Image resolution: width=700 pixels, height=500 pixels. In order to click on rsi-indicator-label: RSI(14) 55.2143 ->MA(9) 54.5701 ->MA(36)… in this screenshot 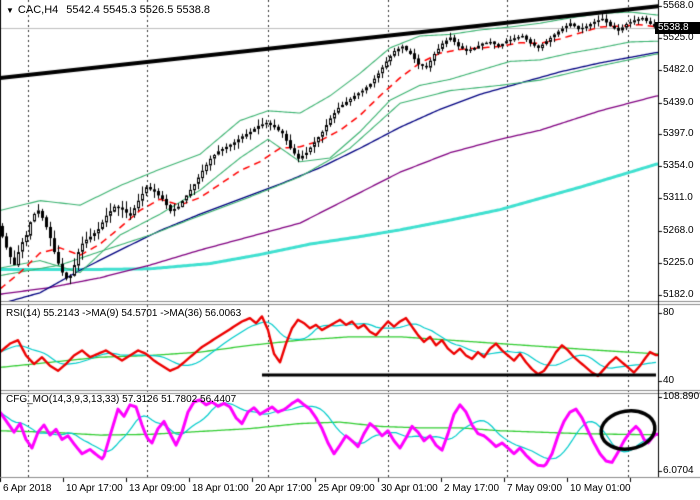, I will do `click(124, 313)`.